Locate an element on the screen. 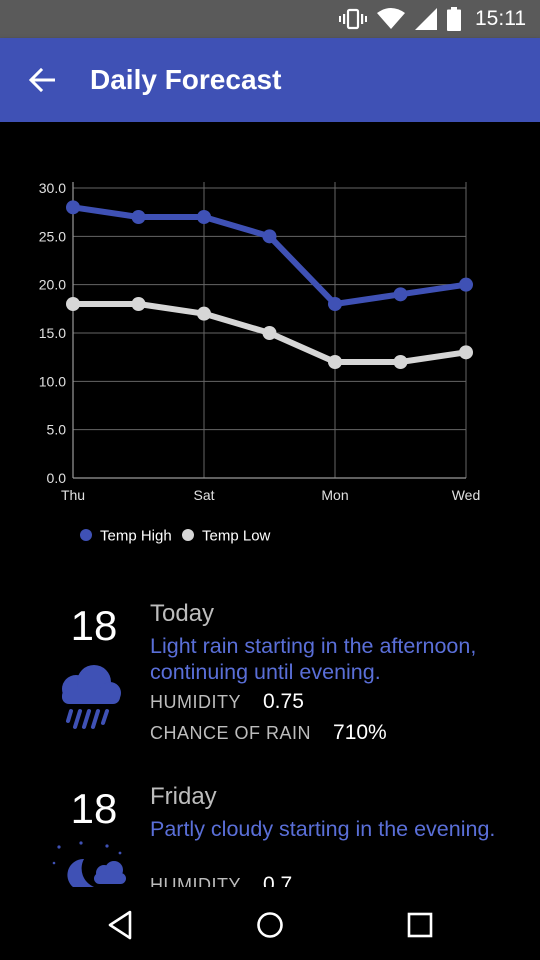  nav-back-button is located at coordinates (120, 925).